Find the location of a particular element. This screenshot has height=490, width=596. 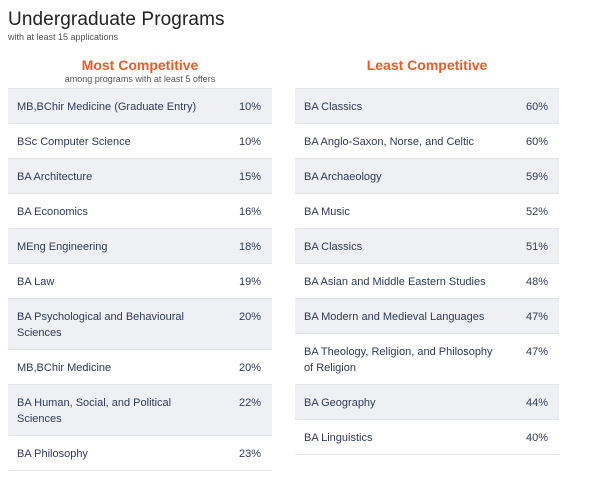

table-row: BA Law 19% is located at coordinates (140, 281).